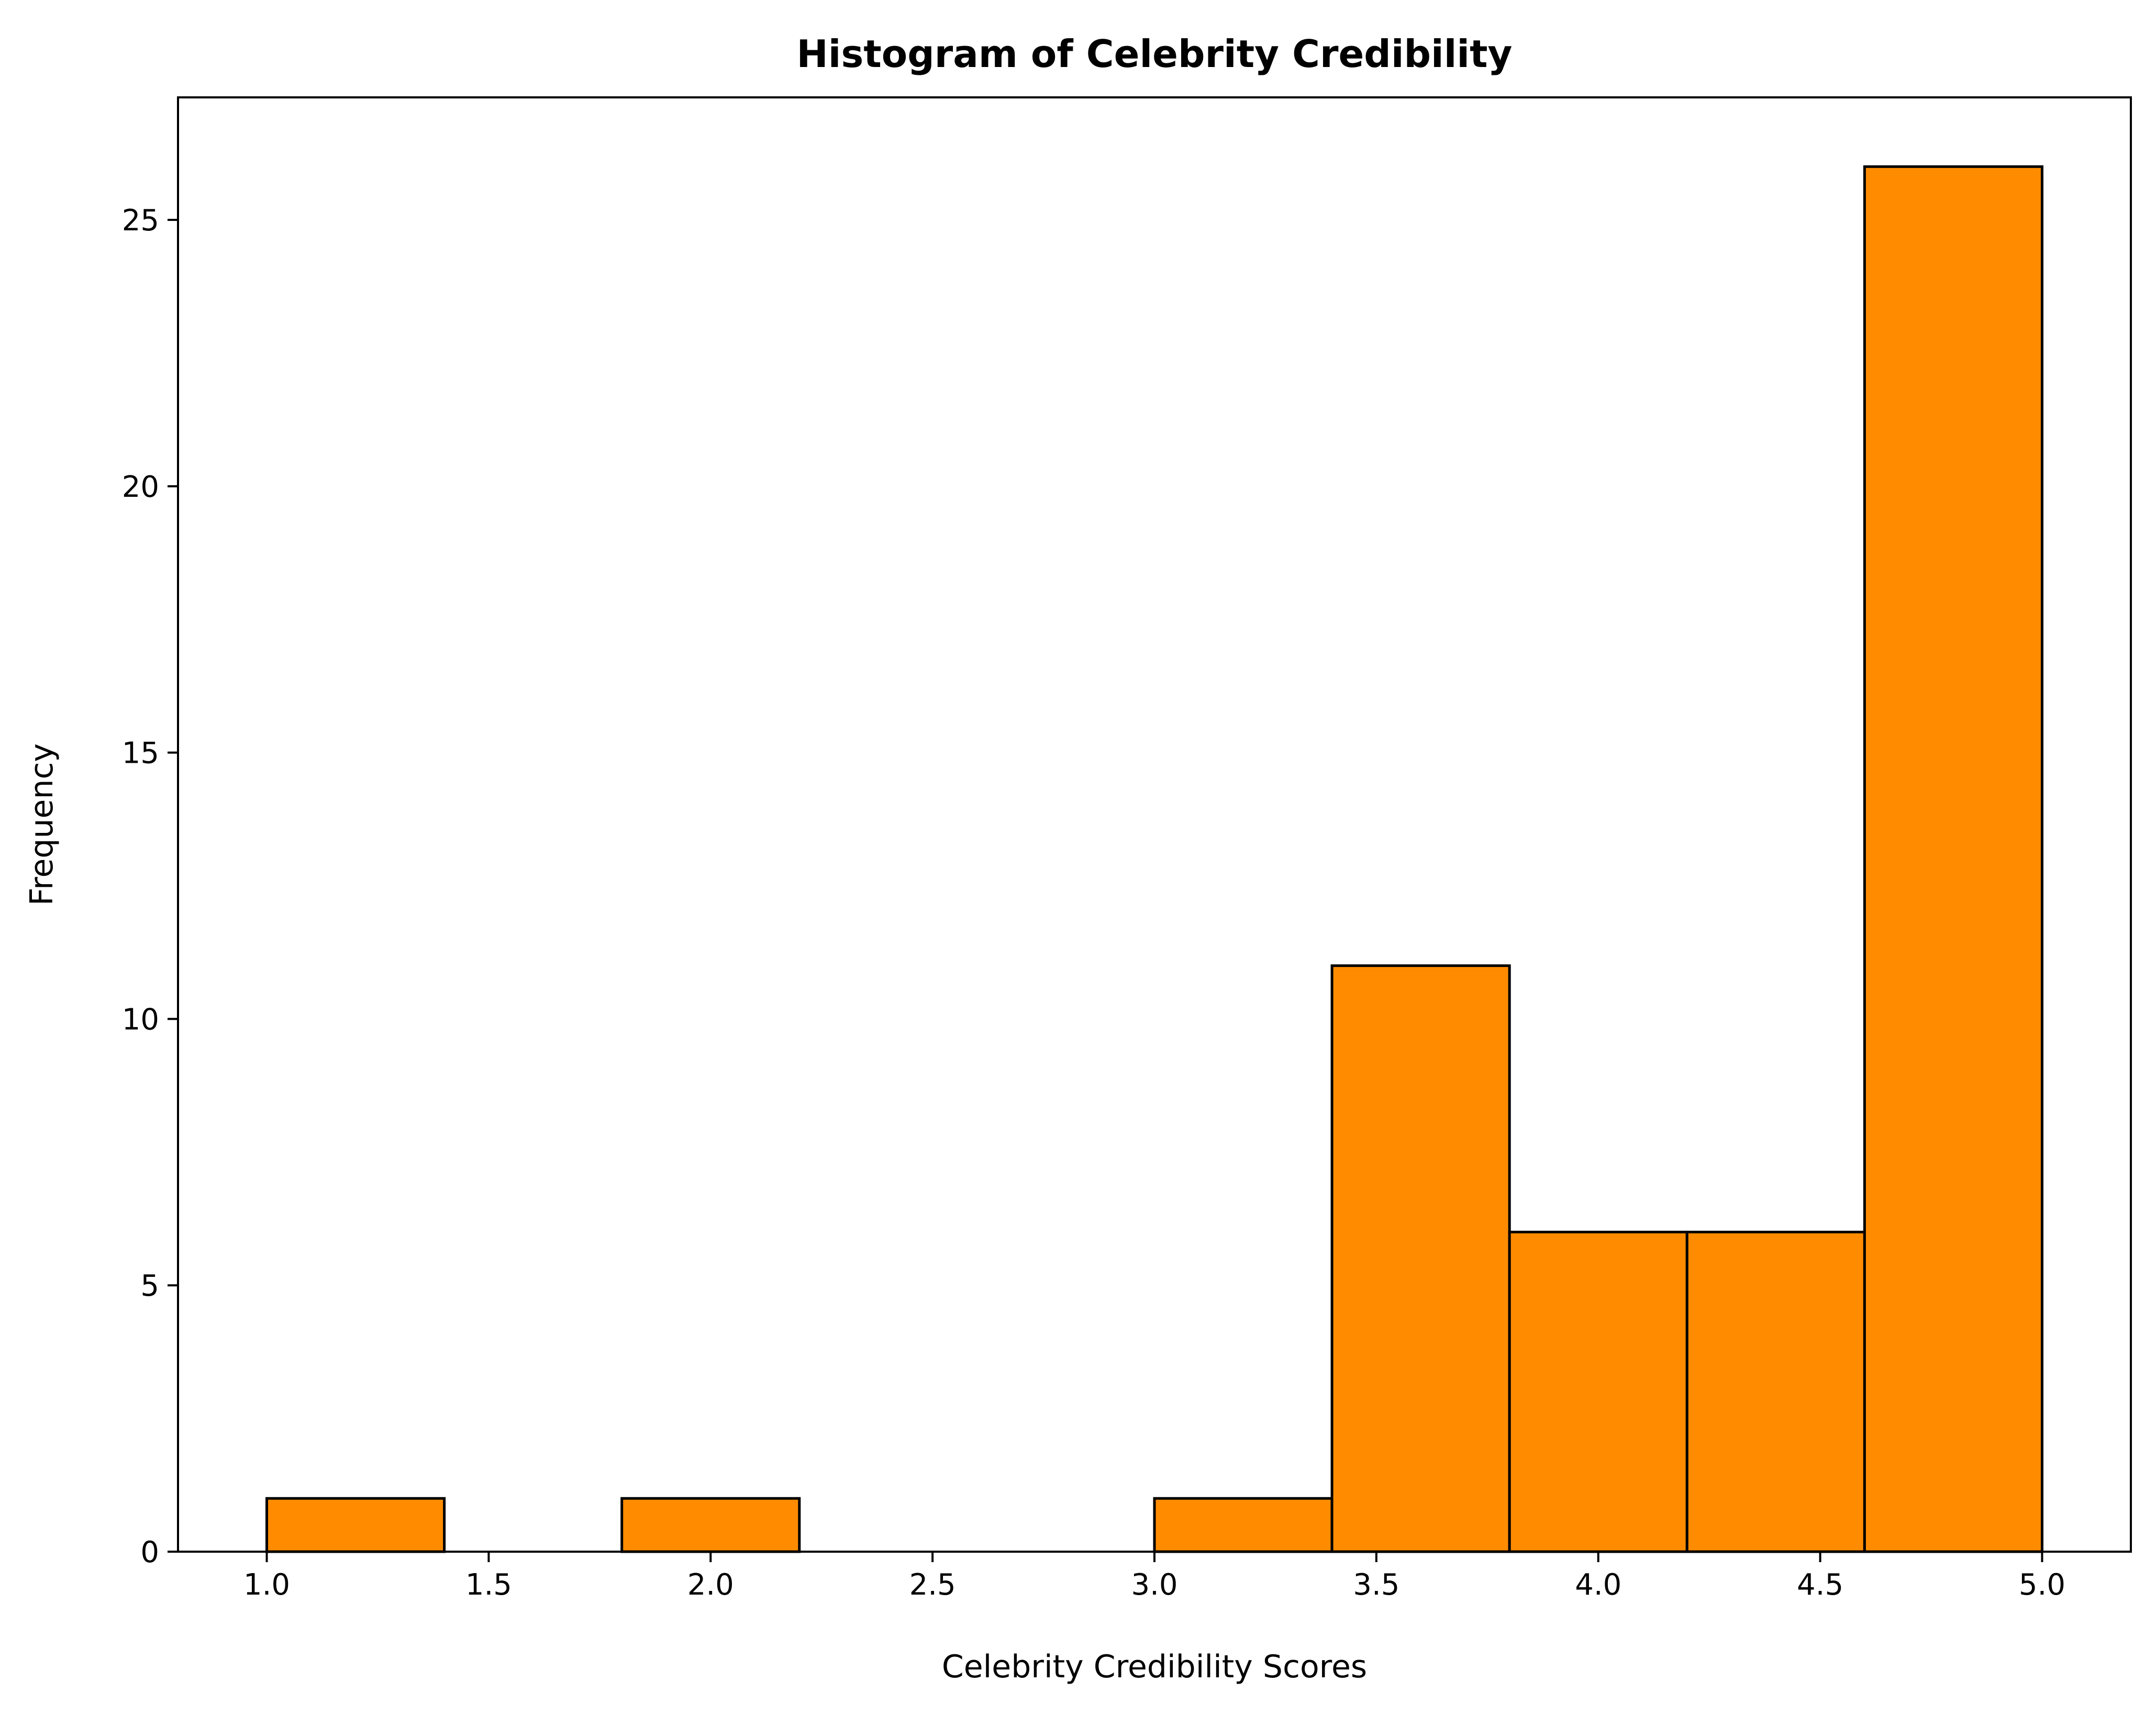 Image resolution: width=2156 pixels, height=1715 pixels. Describe the element at coordinates (140, 221) in the screenshot. I see `y-tick-label: 25` at that location.